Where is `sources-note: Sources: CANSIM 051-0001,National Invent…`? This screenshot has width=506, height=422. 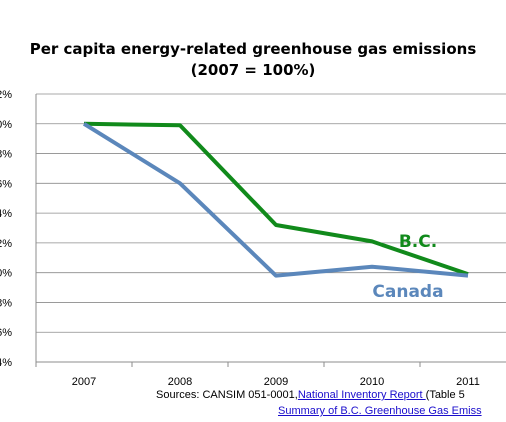 sources-note: Sources: CANSIM 051-0001,National Invent… is located at coordinates (331, 402).